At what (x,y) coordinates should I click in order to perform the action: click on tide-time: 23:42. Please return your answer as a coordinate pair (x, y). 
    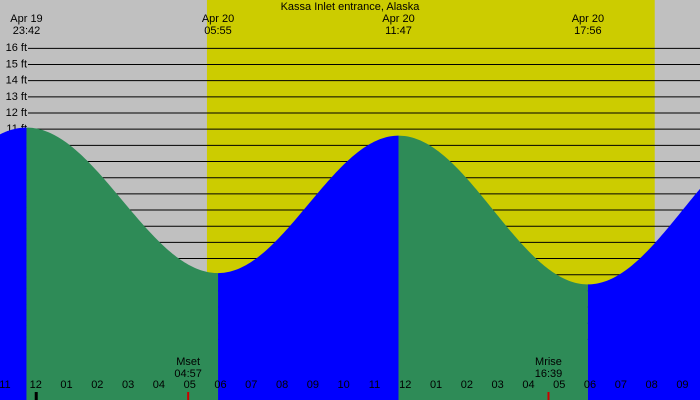
    Looking at the image, I should click on (27, 31).